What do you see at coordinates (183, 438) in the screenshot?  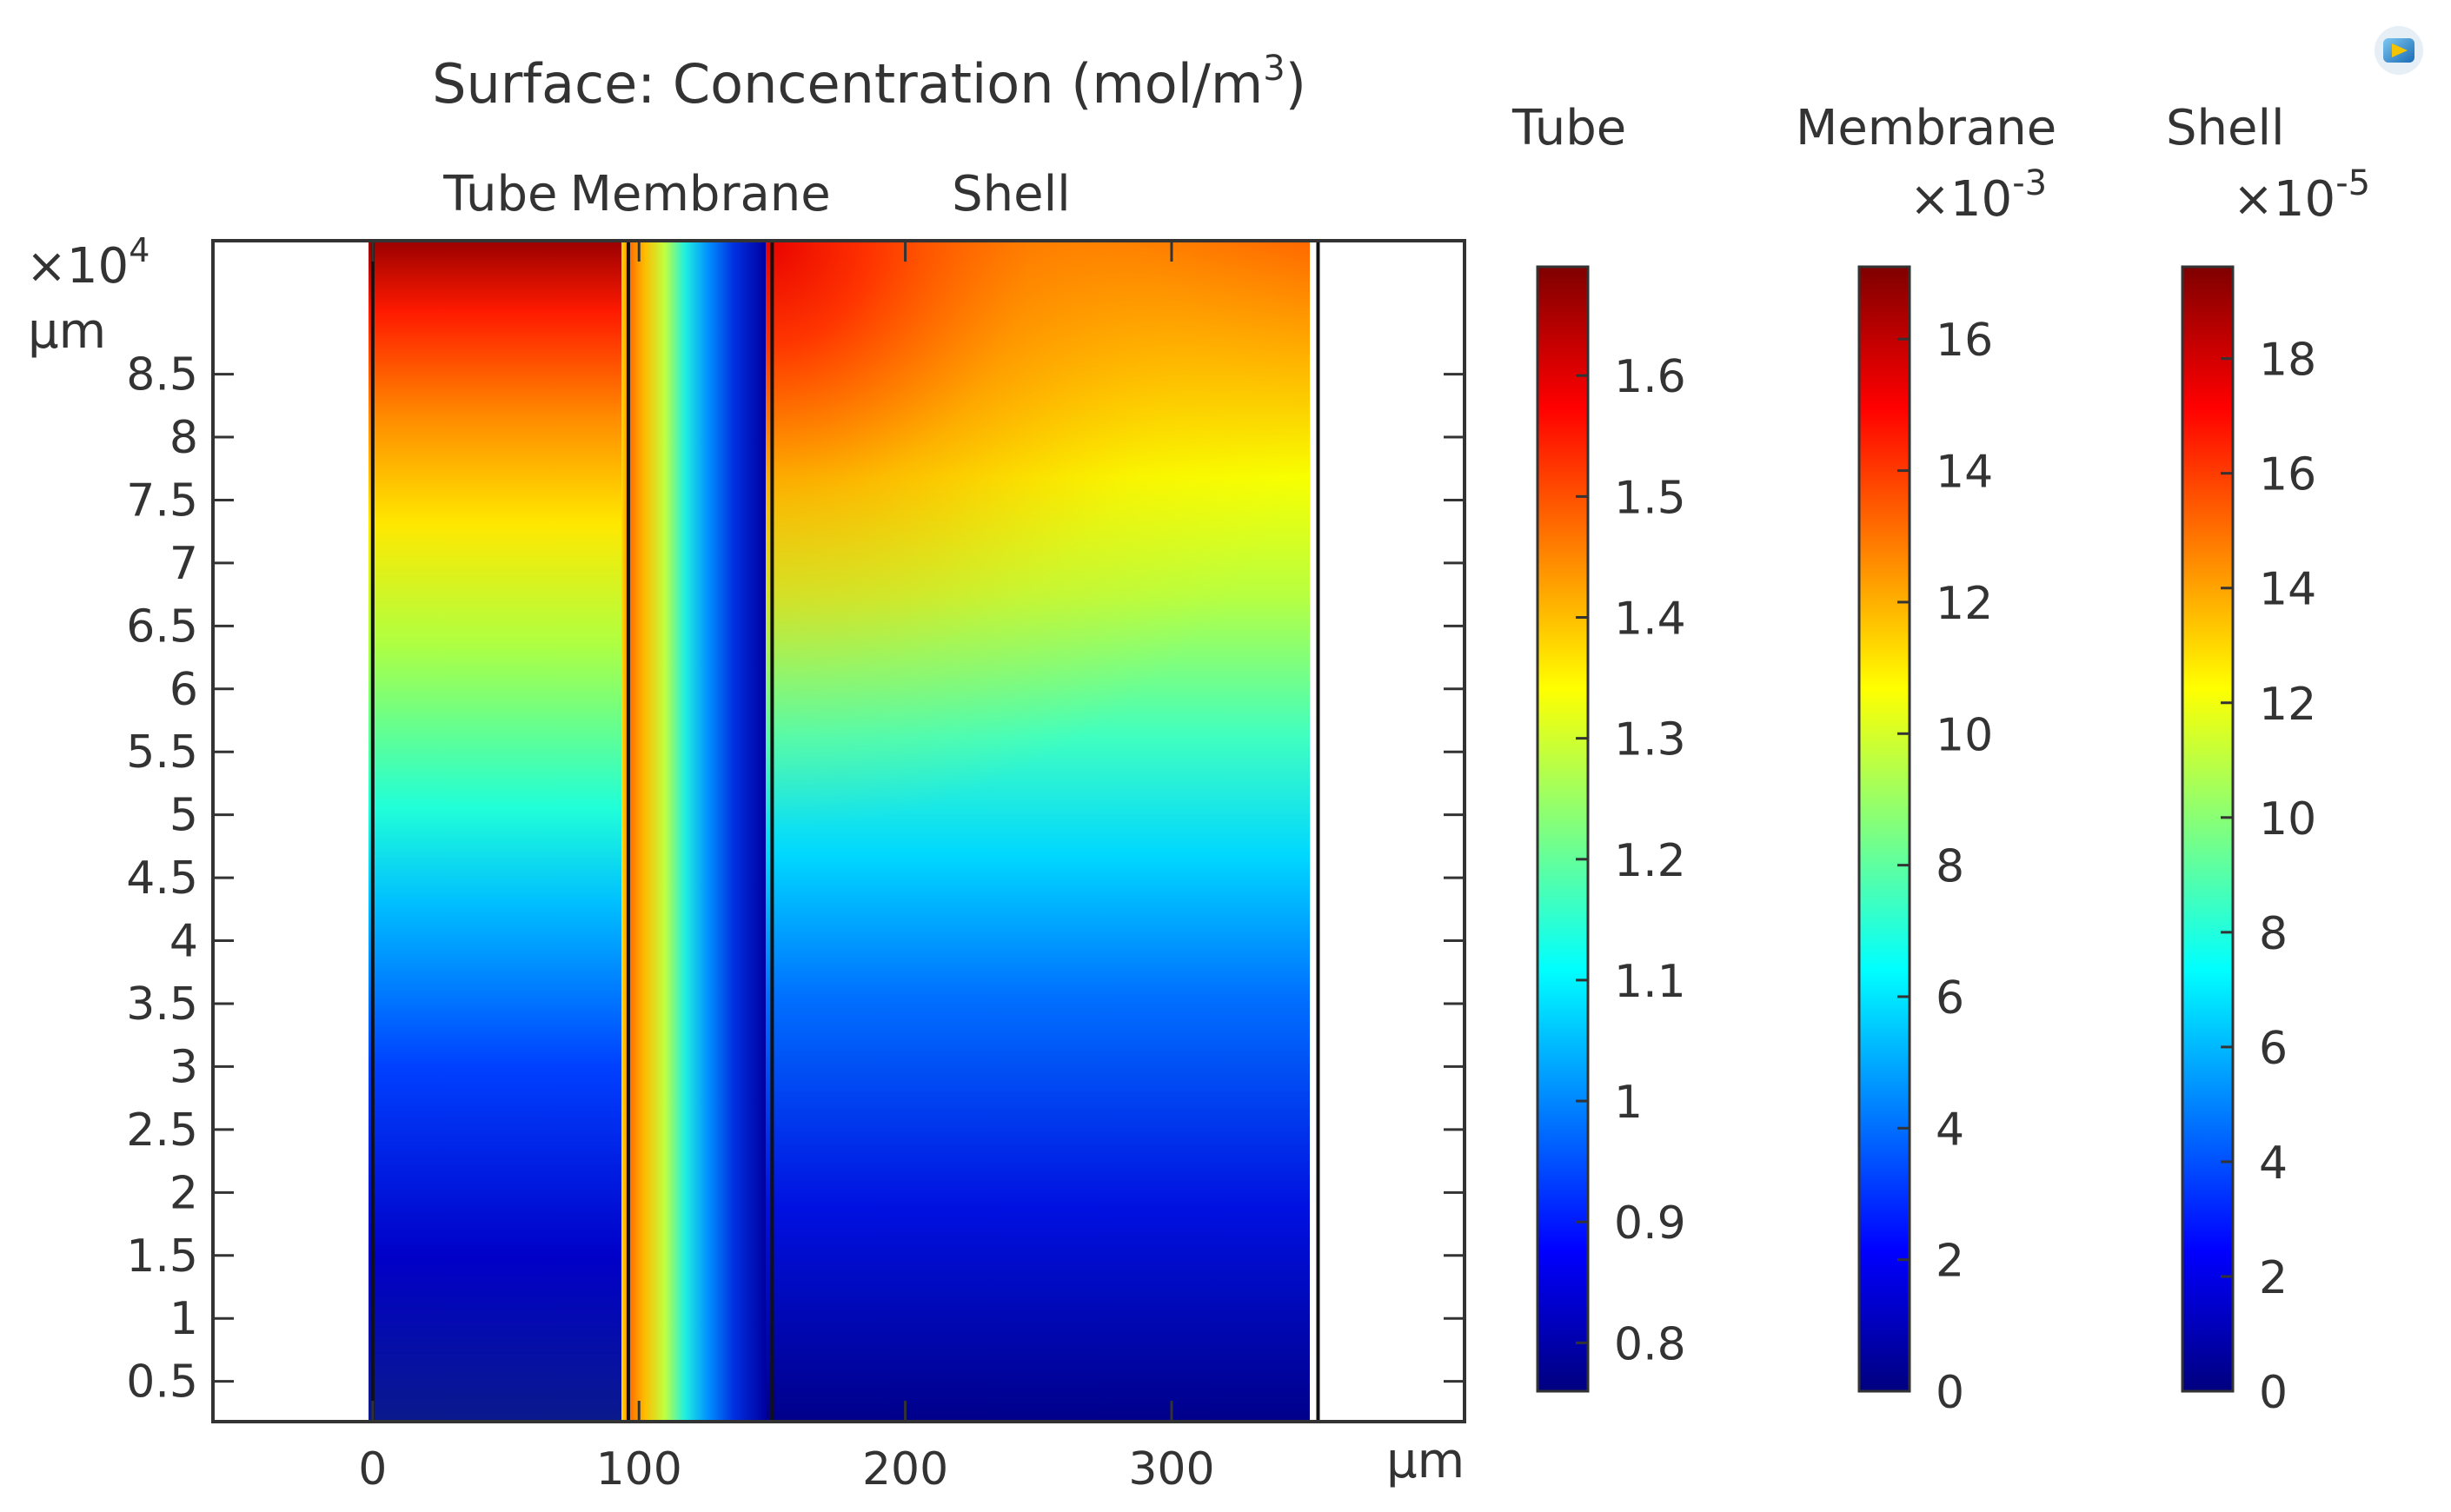 I see `y-tick-label: 8` at bounding box center [183, 438].